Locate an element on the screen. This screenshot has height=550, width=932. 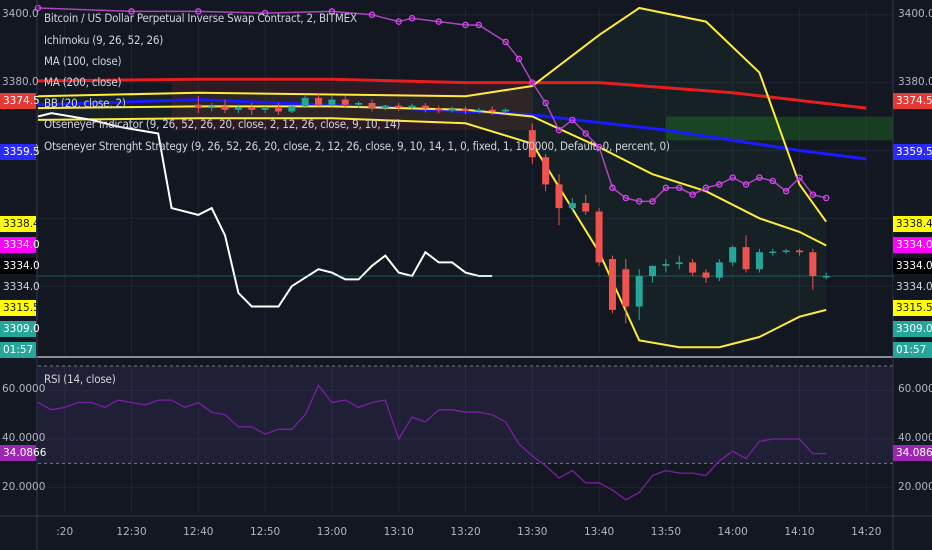
time-axis-label: 14:10 is located at coordinates (799, 532).